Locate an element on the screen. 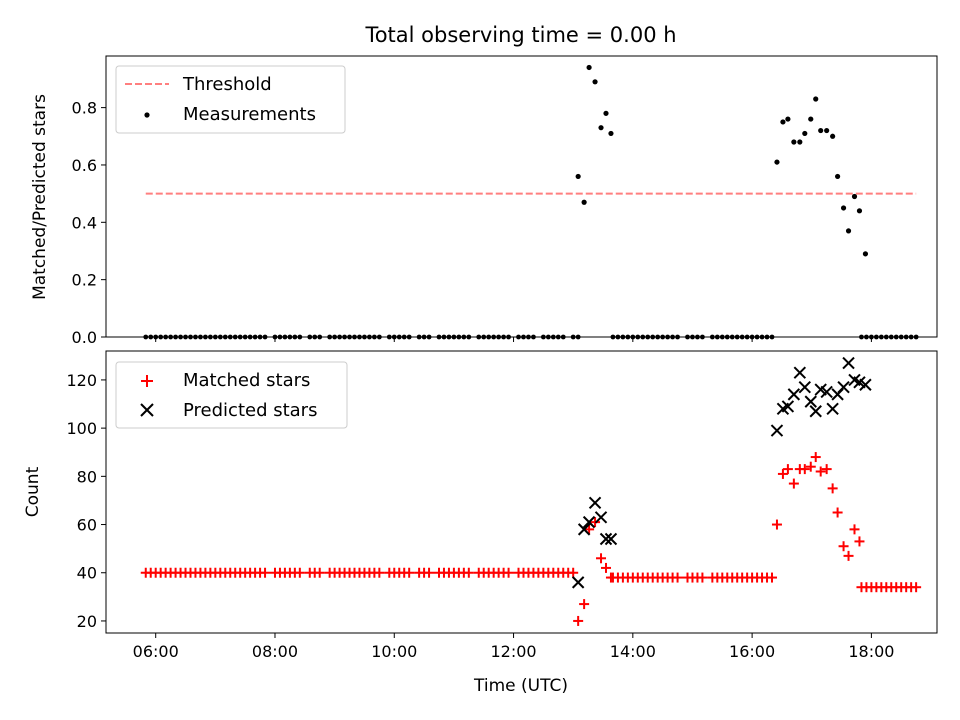 Image resolution: width=960 pixels, height=720 pixels. ratio-y-tick-label: 0.4 is located at coordinates (84, 222).